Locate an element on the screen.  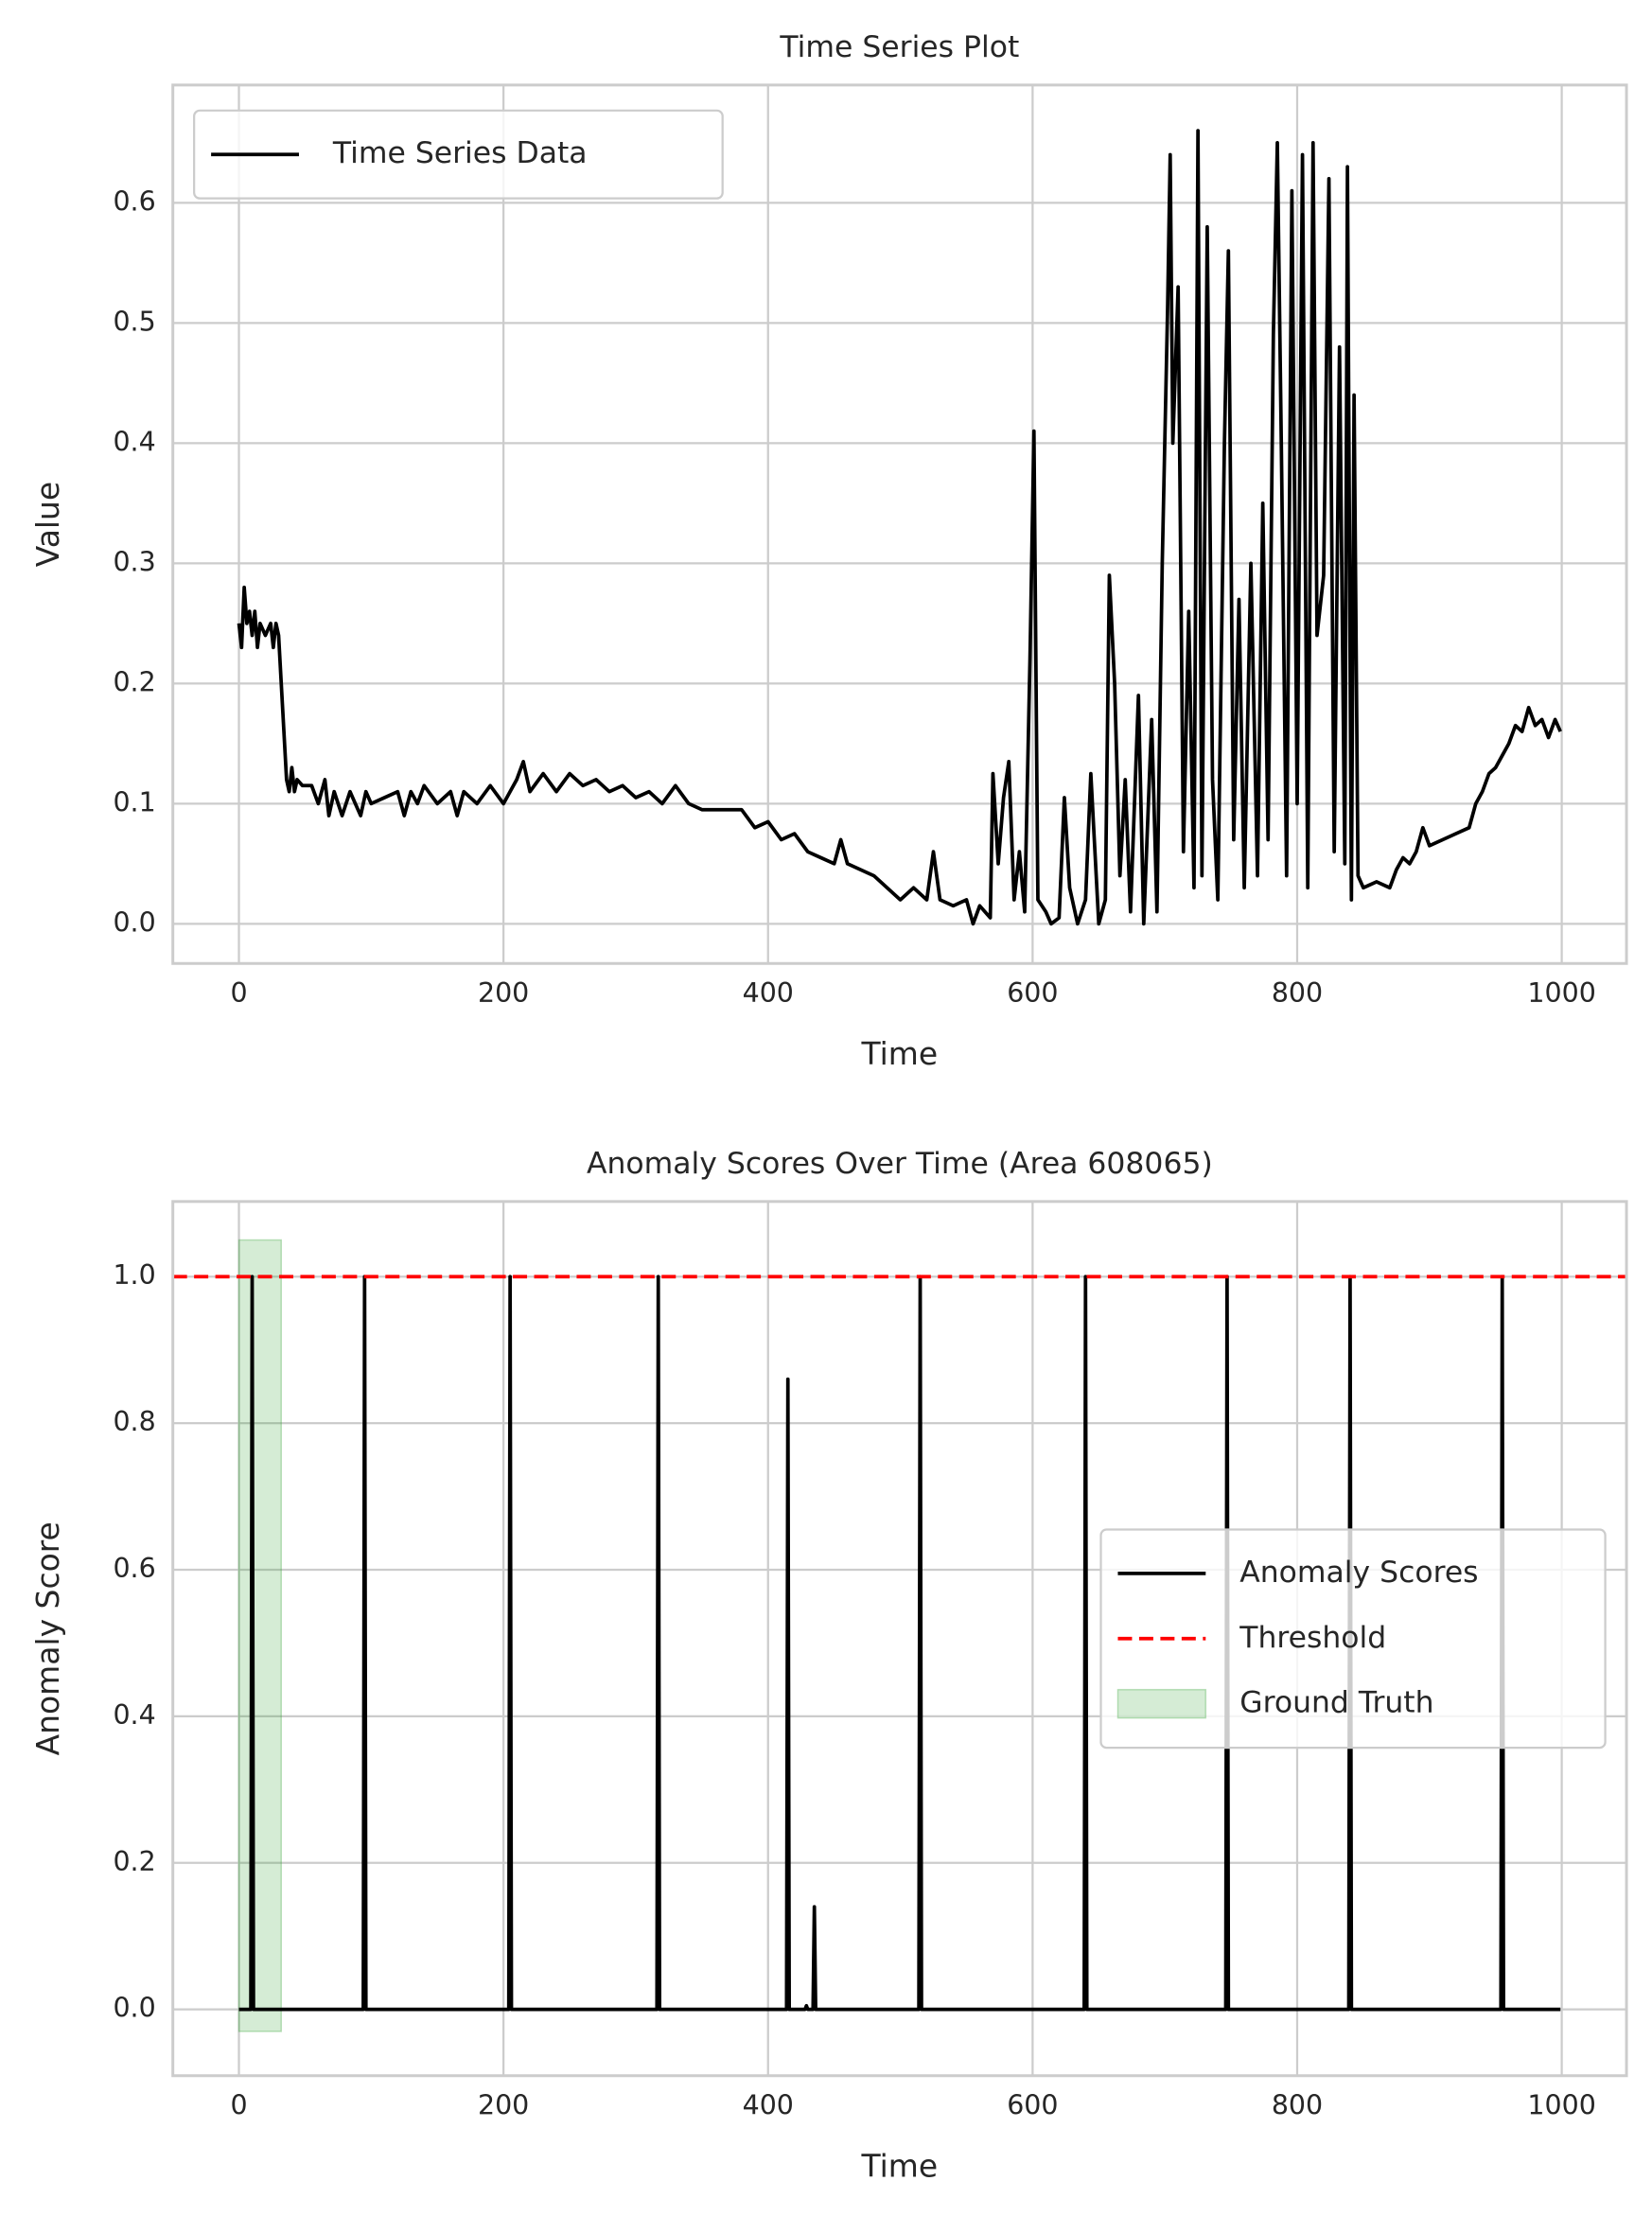
legend-swatch is located at coordinates (1161, 1703).